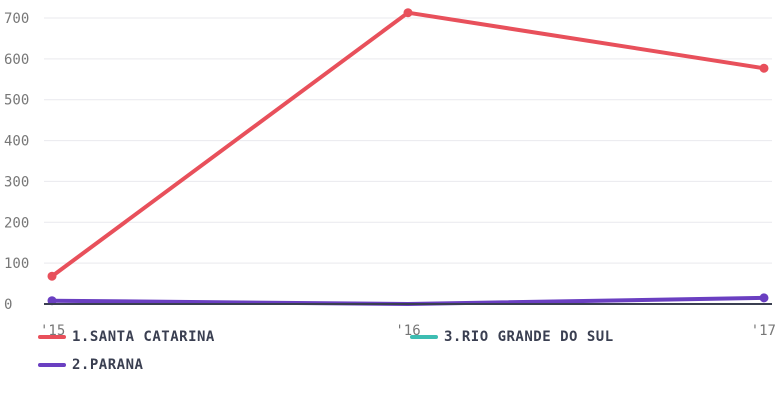 The width and height of the screenshot is (778, 401). Describe the element at coordinates (16, 101) in the screenshot. I see `y-tick-label: 500` at that location.